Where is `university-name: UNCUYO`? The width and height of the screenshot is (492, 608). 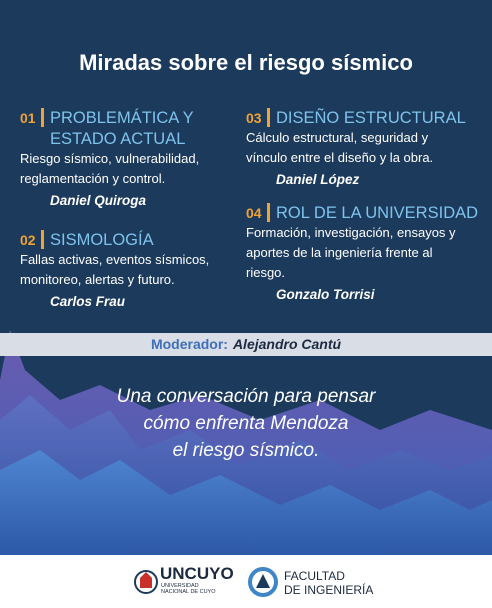 university-name: UNCUYO is located at coordinates (197, 573).